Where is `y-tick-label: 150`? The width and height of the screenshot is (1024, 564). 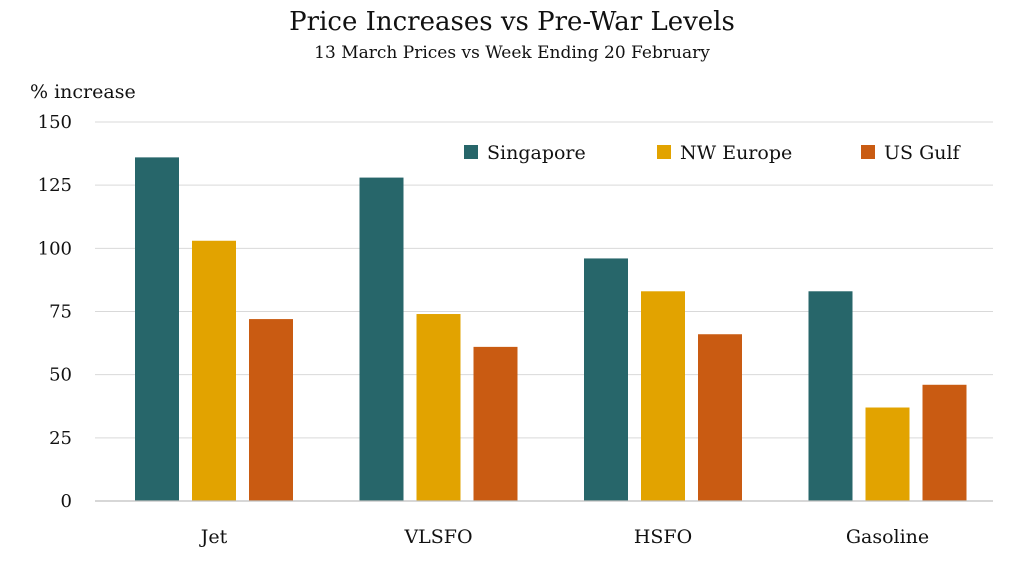 y-tick-label: 150 is located at coordinates (55, 122).